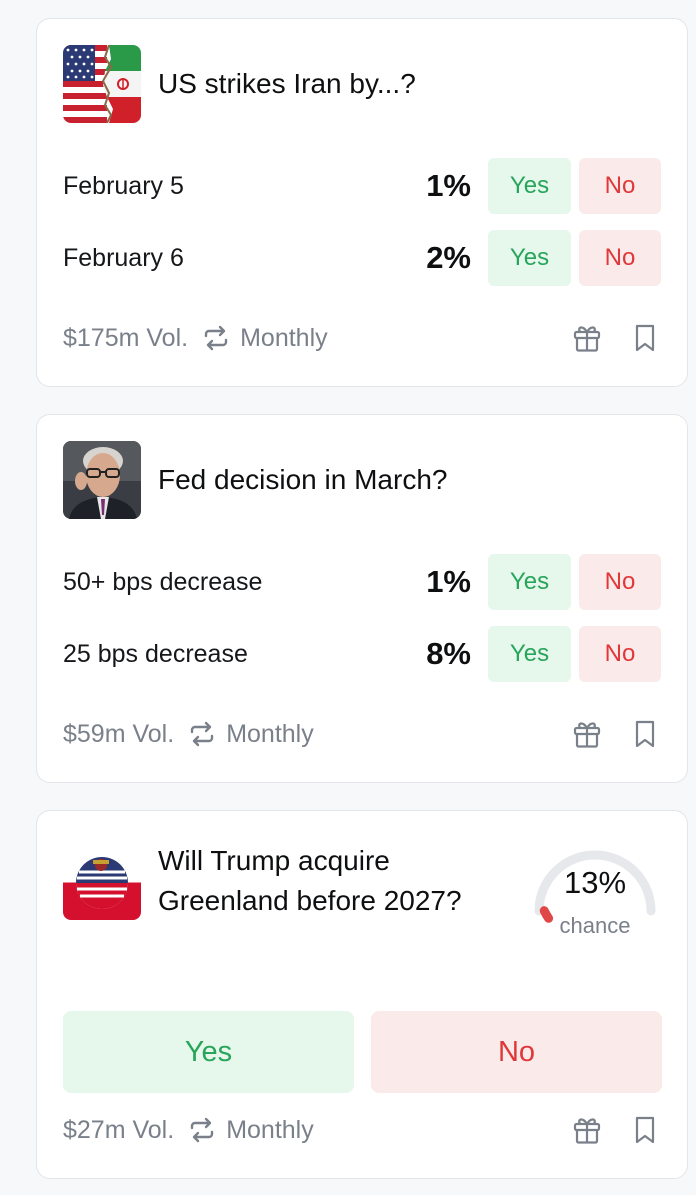 The width and height of the screenshot is (696, 1195). What do you see at coordinates (274, 860) in the screenshot?
I see `market-title-line: Will Trump acquire` at bounding box center [274, 860].